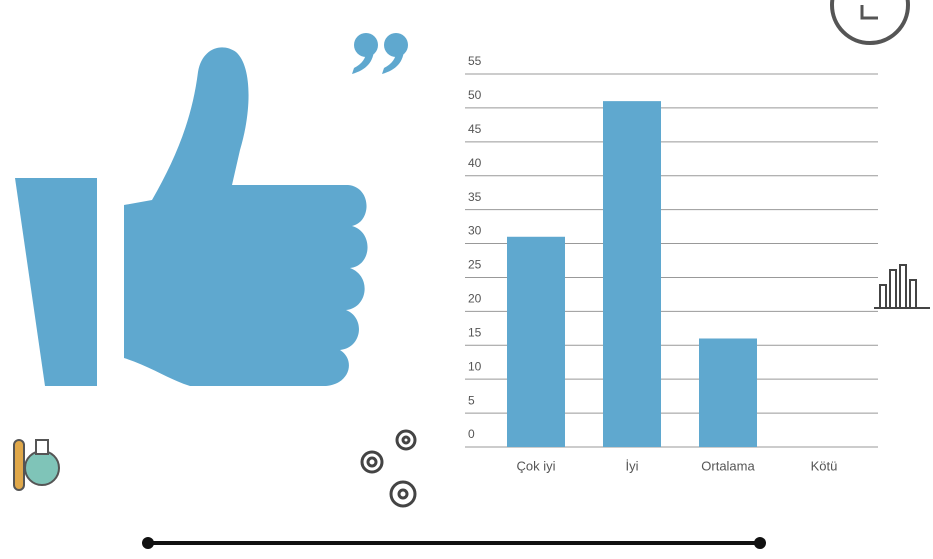  What do you see at coordinates (380, 53) in the screenshot?
I see `quote-mark` at bounding box center [380, 53].